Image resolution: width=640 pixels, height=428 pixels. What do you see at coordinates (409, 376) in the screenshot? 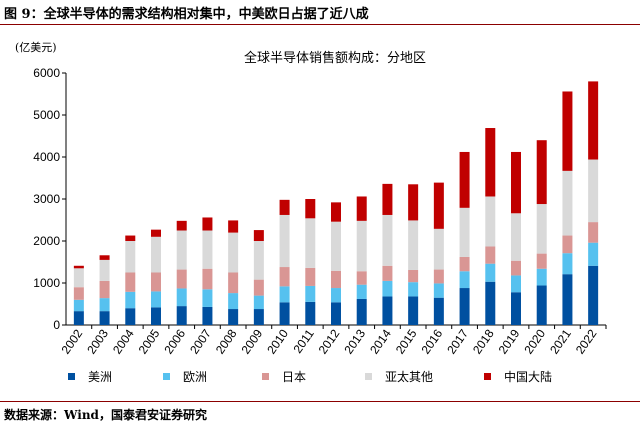
I see `legend-label: 亚太其他` at bounding box center [409, 376].